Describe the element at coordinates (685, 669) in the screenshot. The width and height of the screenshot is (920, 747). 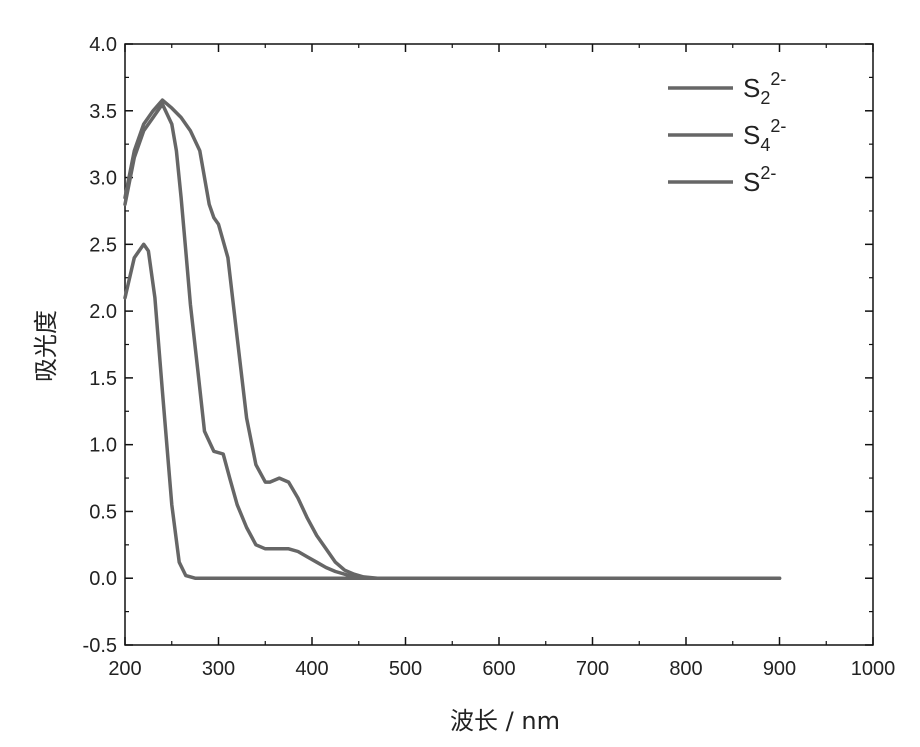
I see `x-tick-label: 800` at that location.